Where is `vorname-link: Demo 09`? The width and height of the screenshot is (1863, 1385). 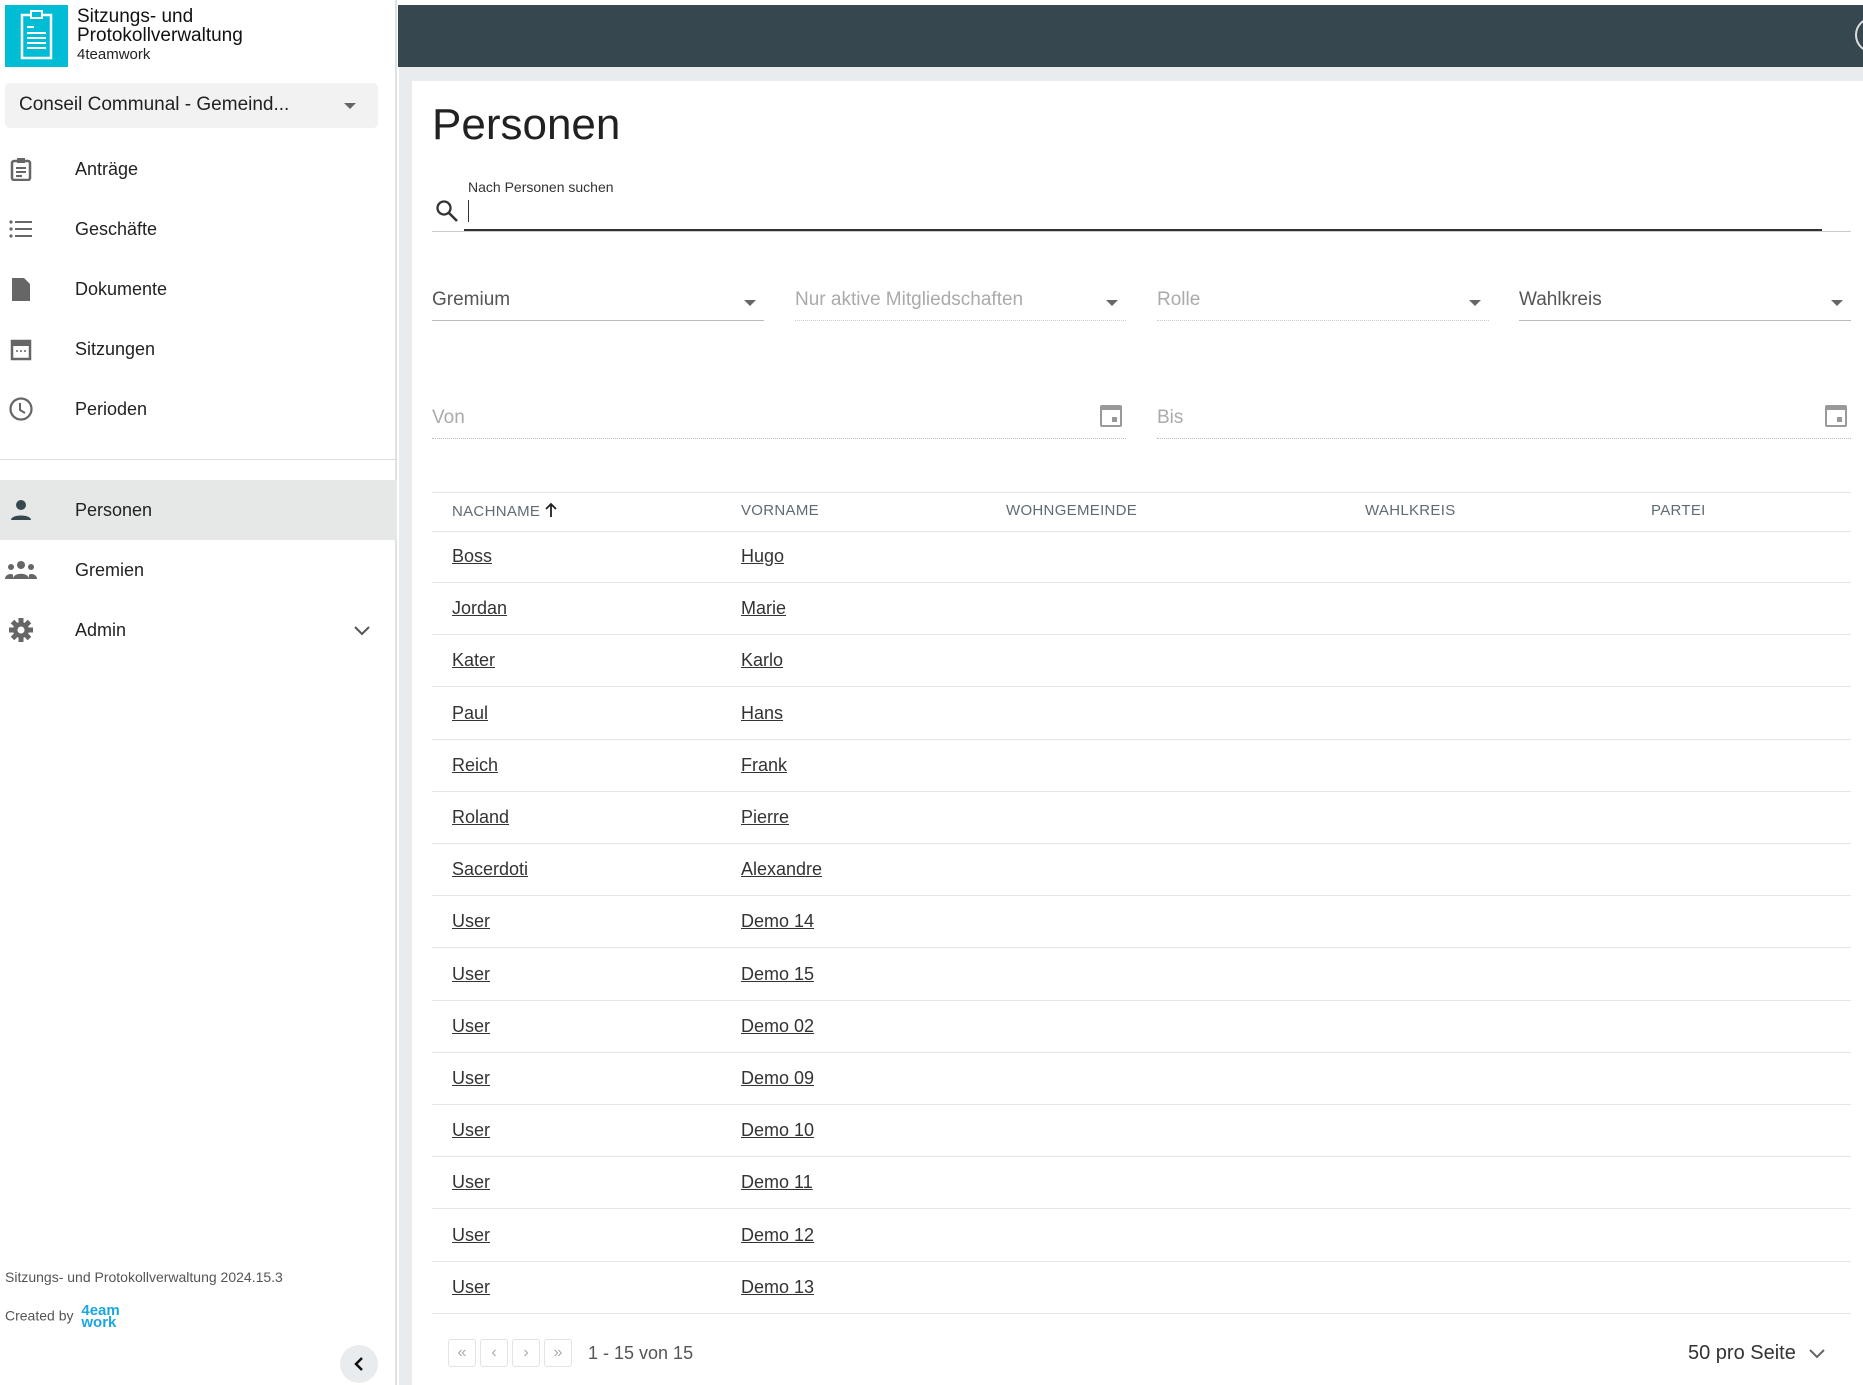
vorname-link: Demo 09 is located at coordinates (778, 1078).